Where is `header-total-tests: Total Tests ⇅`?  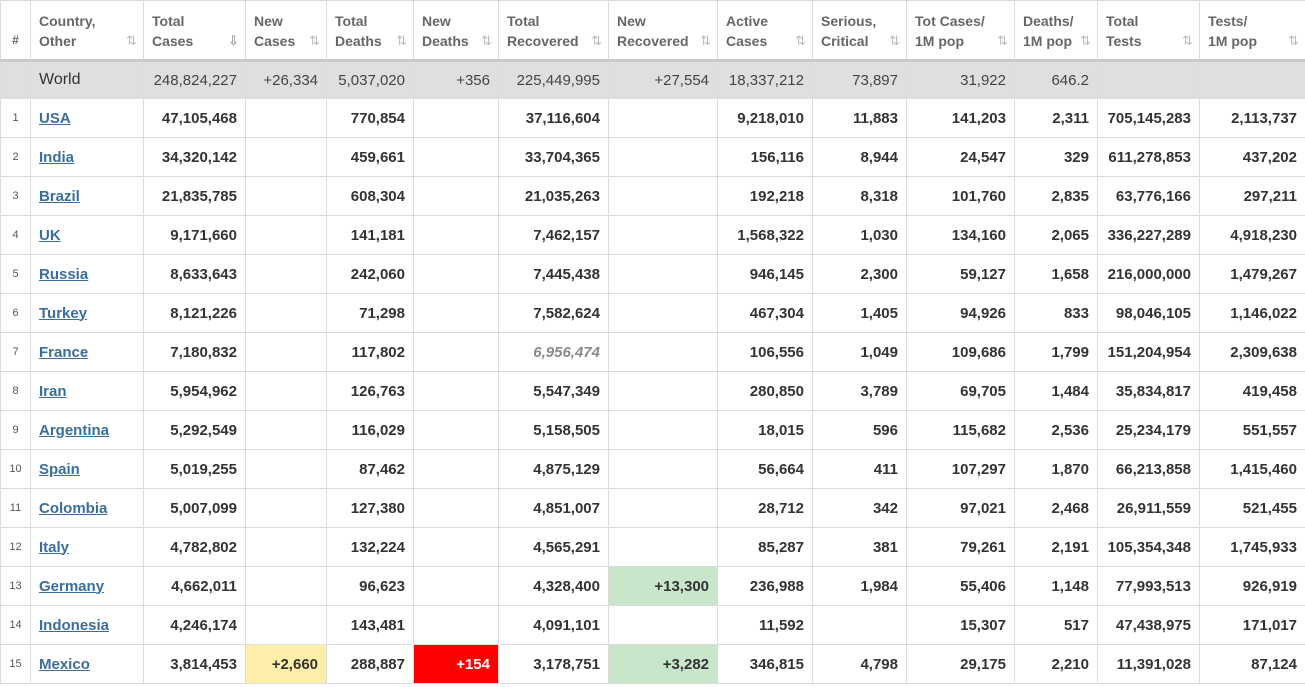 header-total-tests: Total Tests ⇅ is located at coordinates (1148, 30).